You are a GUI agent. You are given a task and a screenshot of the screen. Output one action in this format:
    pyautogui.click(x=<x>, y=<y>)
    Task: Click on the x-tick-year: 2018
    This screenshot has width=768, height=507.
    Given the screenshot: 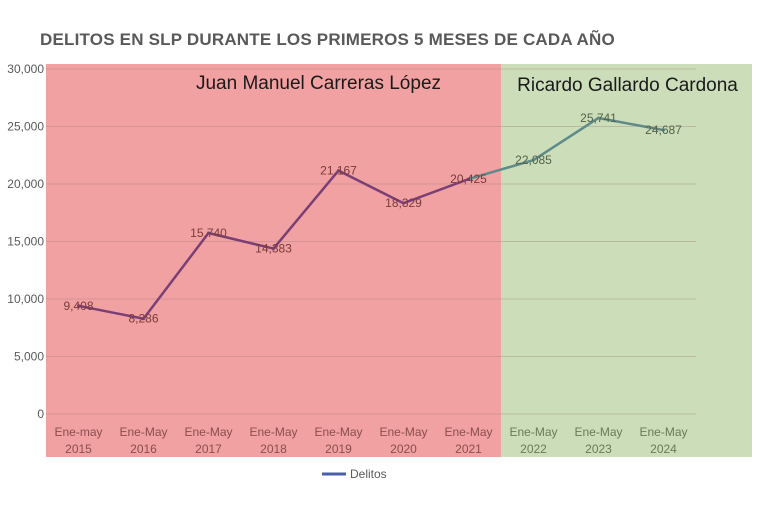 What is the action you would take?
    pyautogui.click(x=273, y=449)
    